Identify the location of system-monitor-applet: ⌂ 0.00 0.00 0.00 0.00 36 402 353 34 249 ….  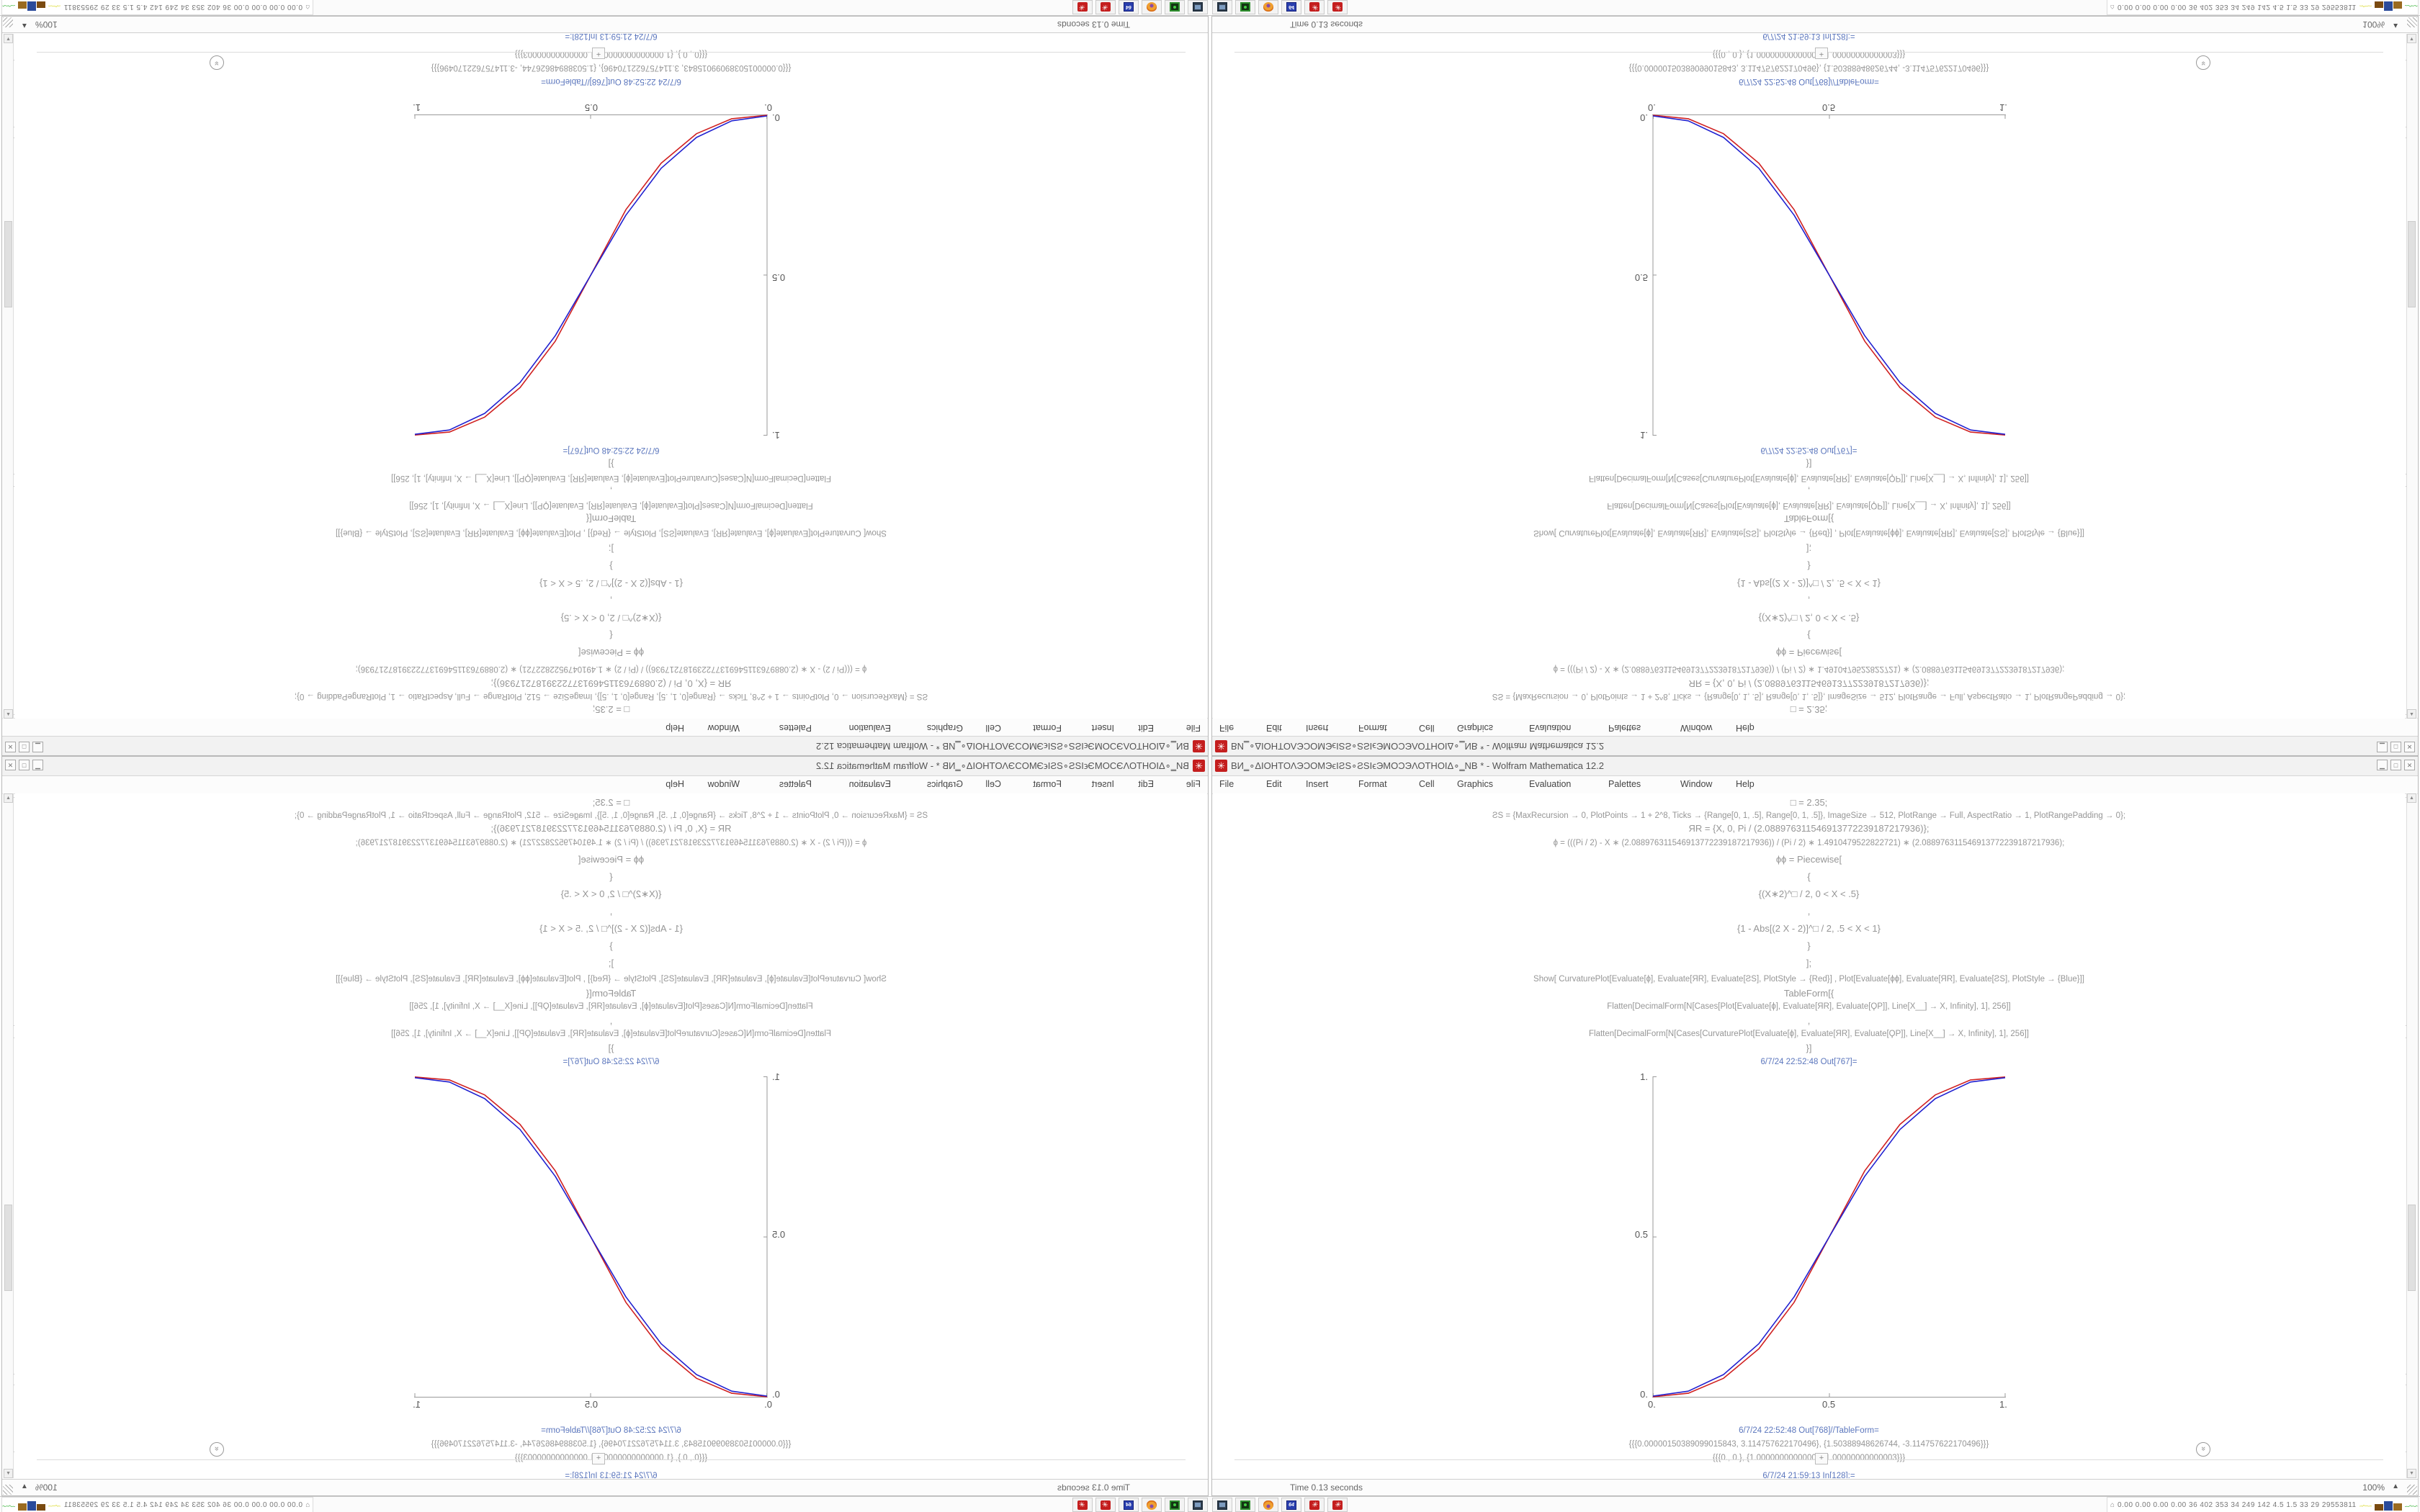
(157, 7).